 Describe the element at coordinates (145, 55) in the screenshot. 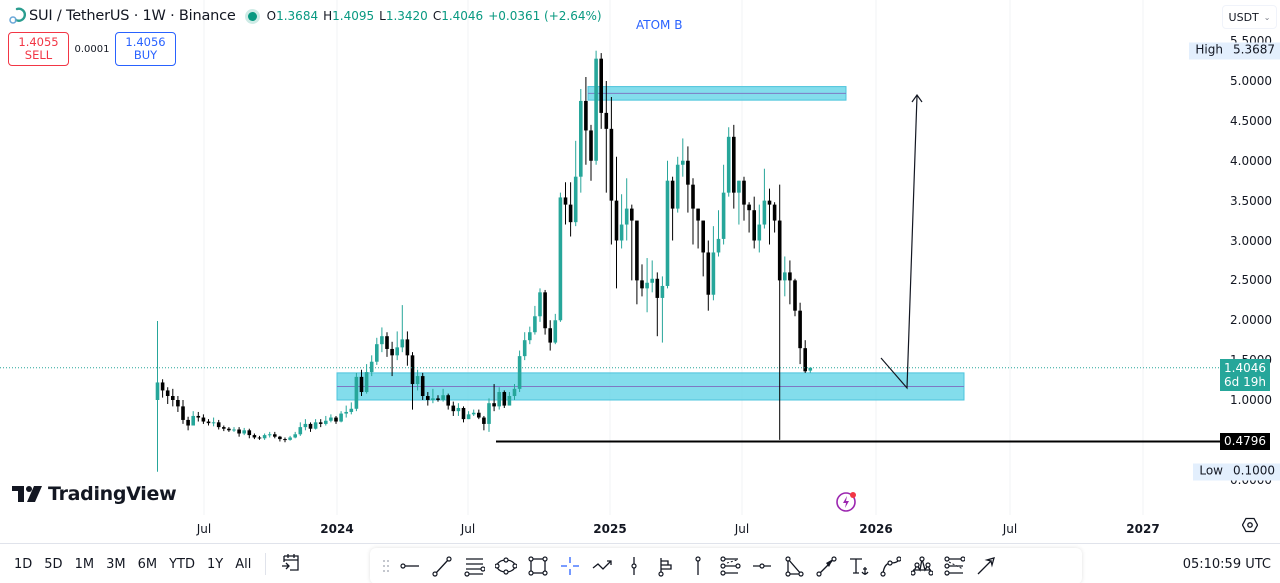

I see `buy-label: BUY` at that location.